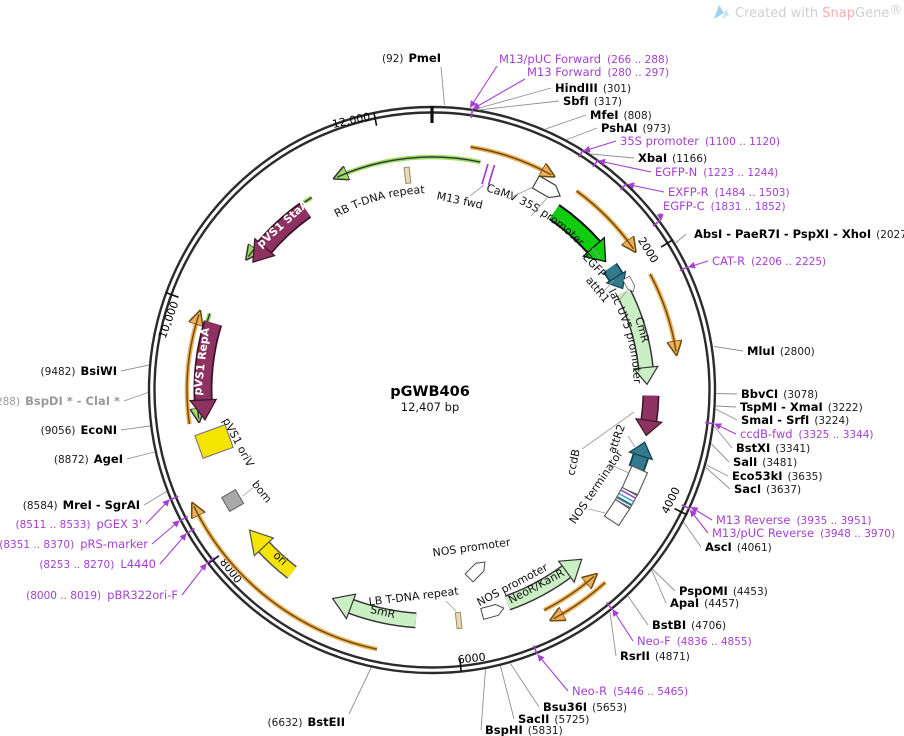 Image resolution: width=904 pixels, height=736 pixels. I want to click on feature-pvs1-oriv, so click(214, 441).